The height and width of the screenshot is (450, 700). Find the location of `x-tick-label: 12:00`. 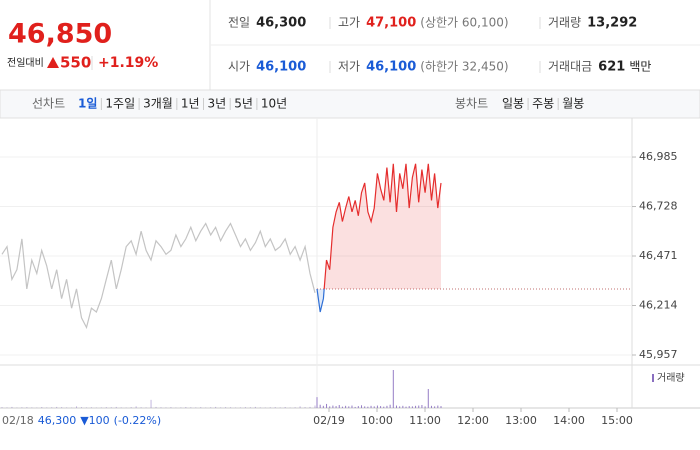

x-tick-label: 12:00 is located at coordinates (473, 420).